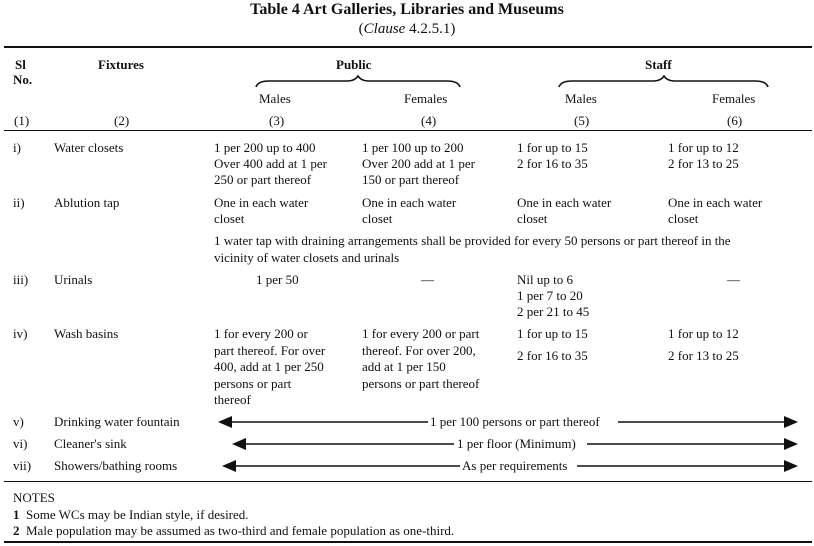 This screenshot has width=814, height=546. Describe the element at coordinates (275, 98) in the screenshot. I see `header-public-males: Males` at that location.